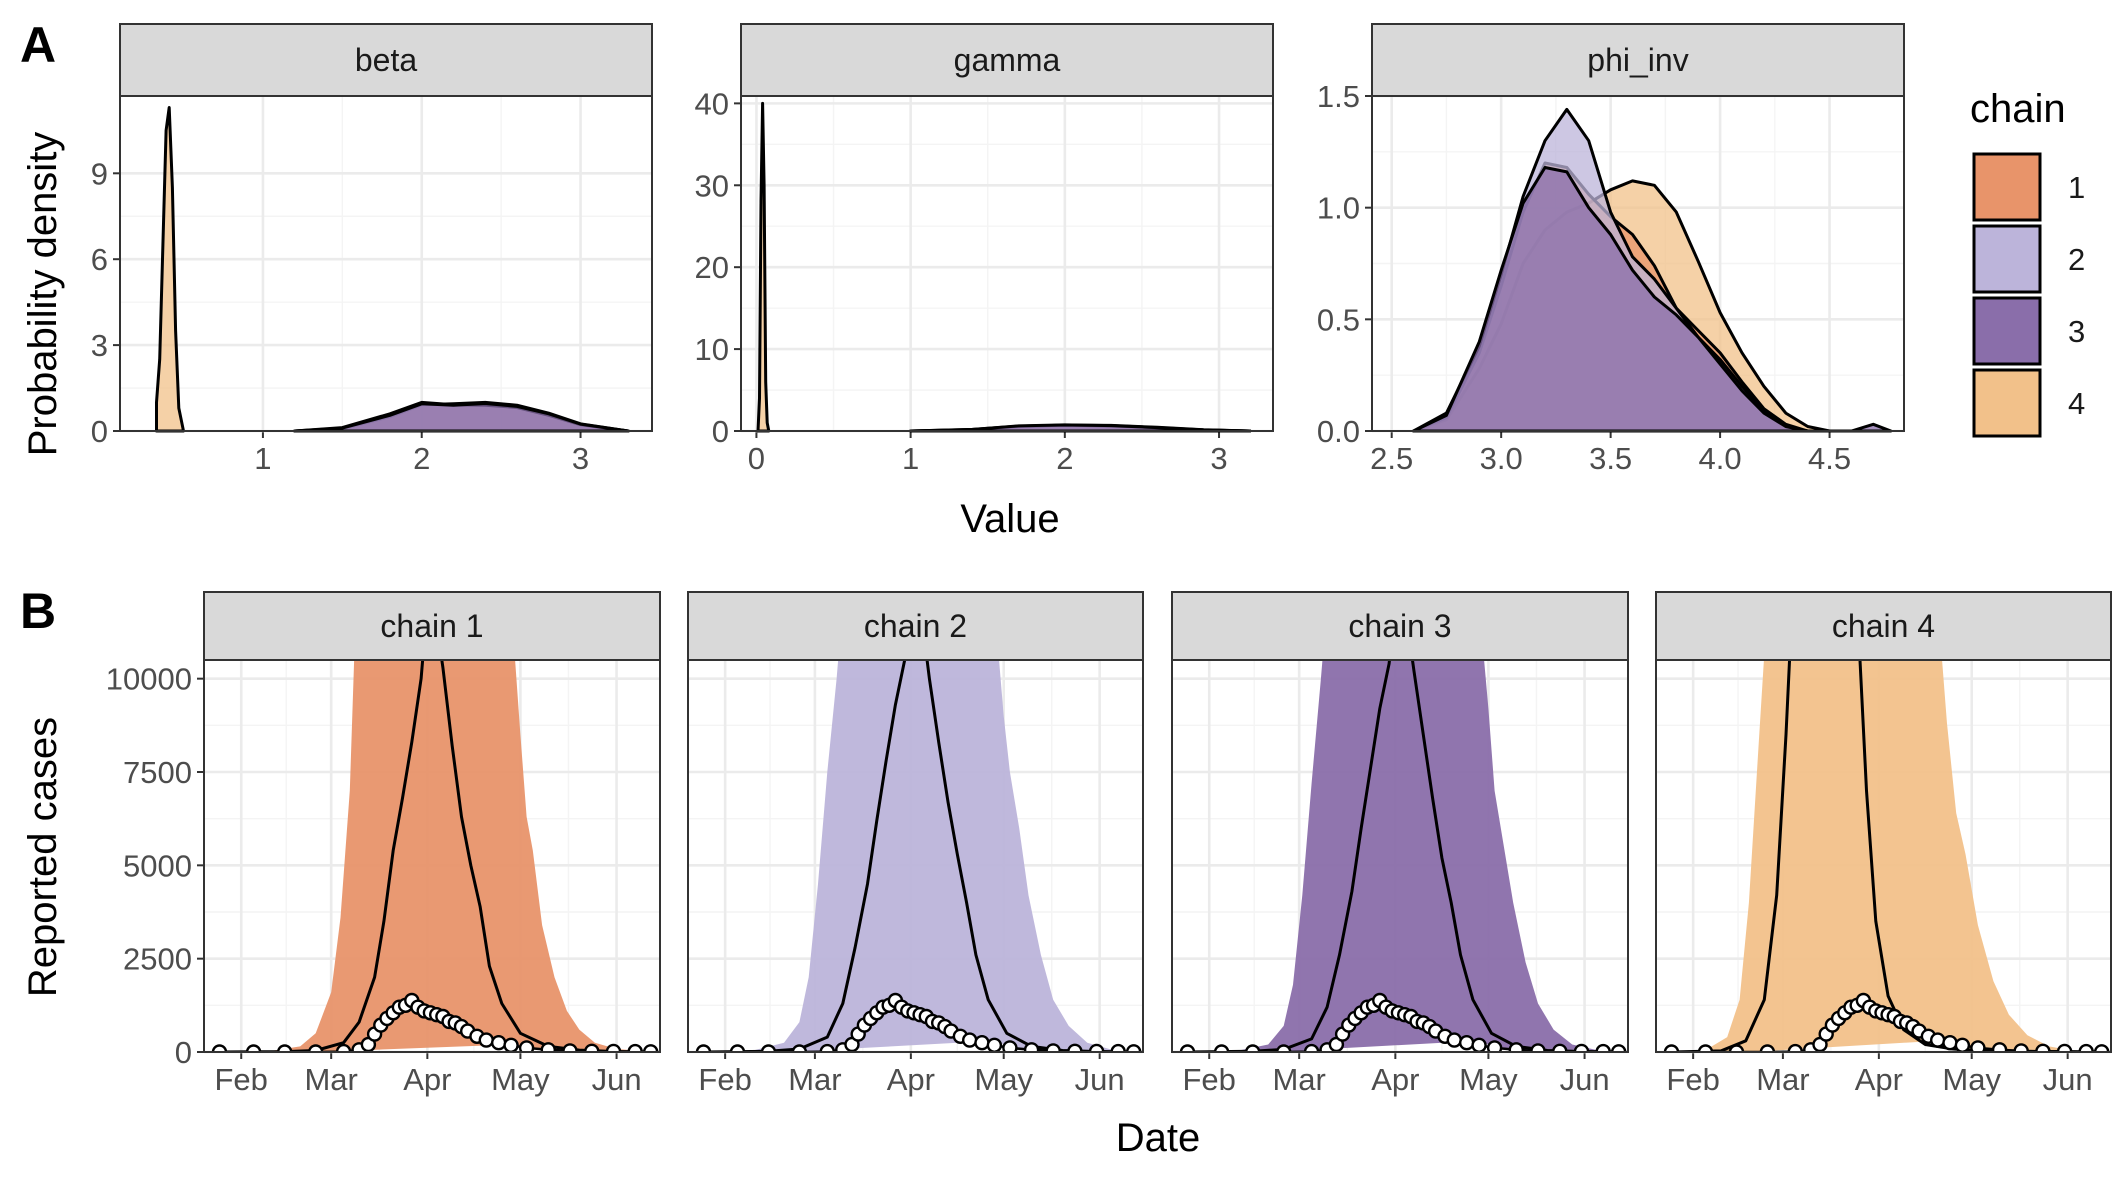 Image resolution: width=2125 pixels, height=1186 pixels. What do you see at coordinates (1501, 458) in the screenshot?
I see `x-tick-label: 3.0` at bounding box center [1501, 458].